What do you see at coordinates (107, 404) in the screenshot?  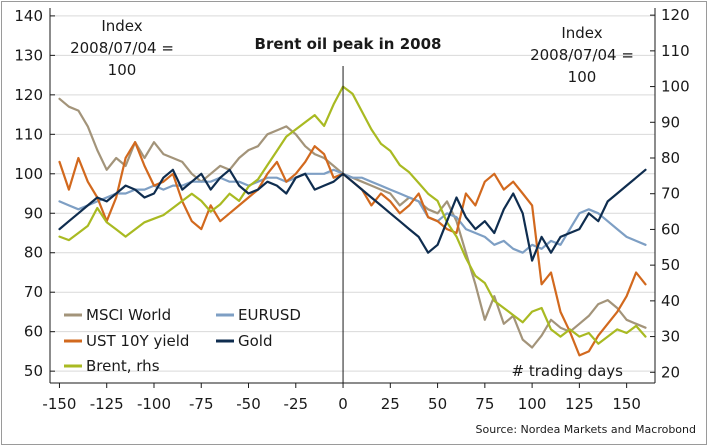 I see `x-tick-label: -125` at bounding box center [107, 404].